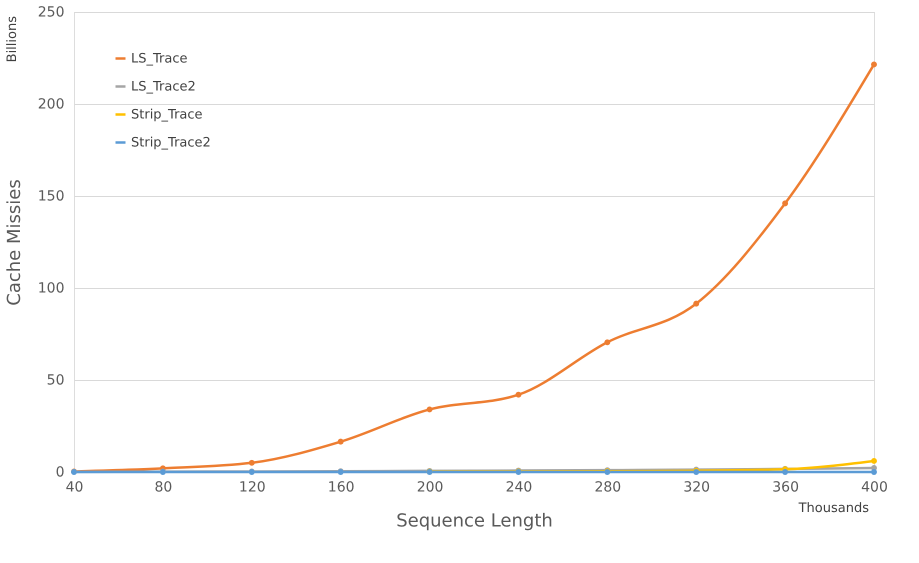 Image resolution: width=919 pixels, height=563 pixels. I want to click on y-tick-label: 100, so click(51, 288).